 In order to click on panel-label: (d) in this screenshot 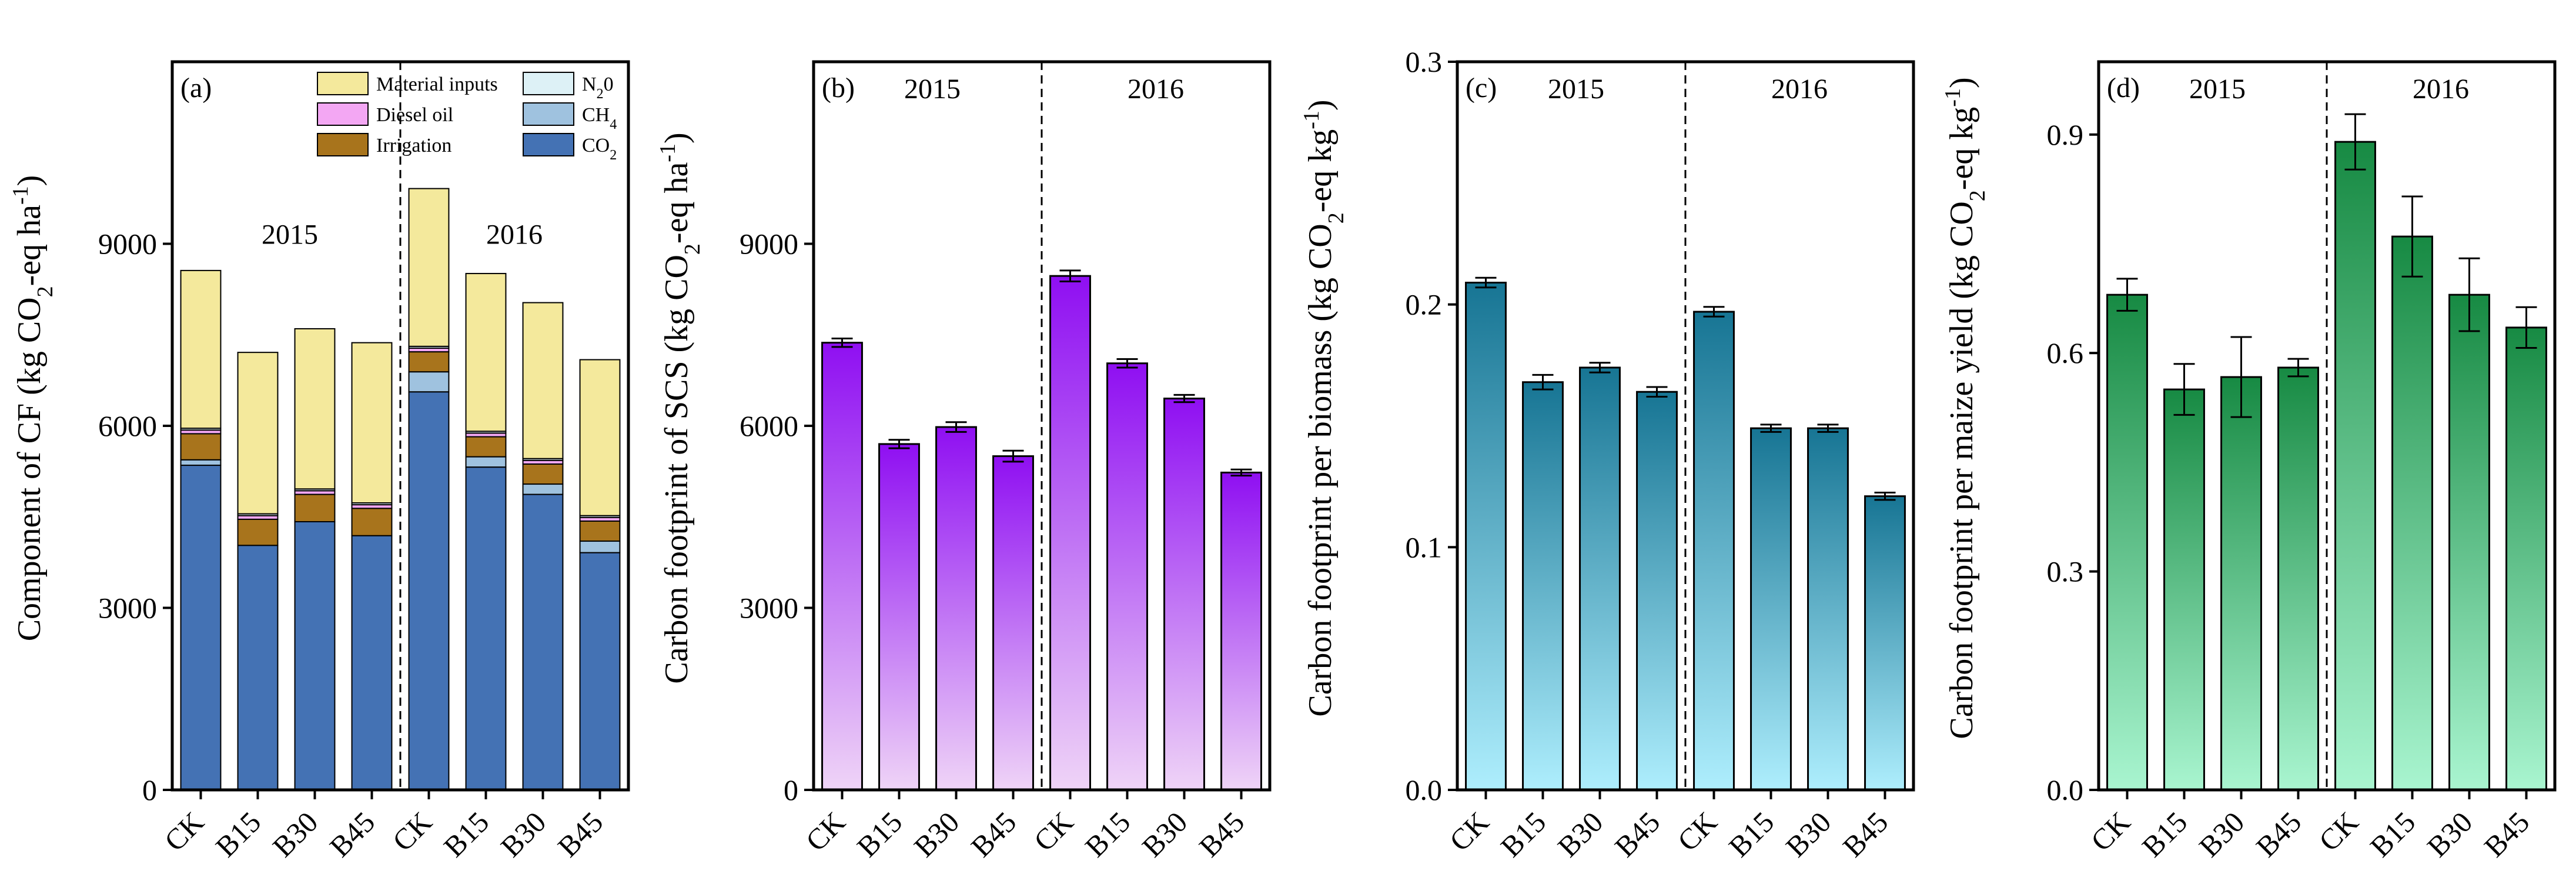, I will do `click(2123, 88)`.